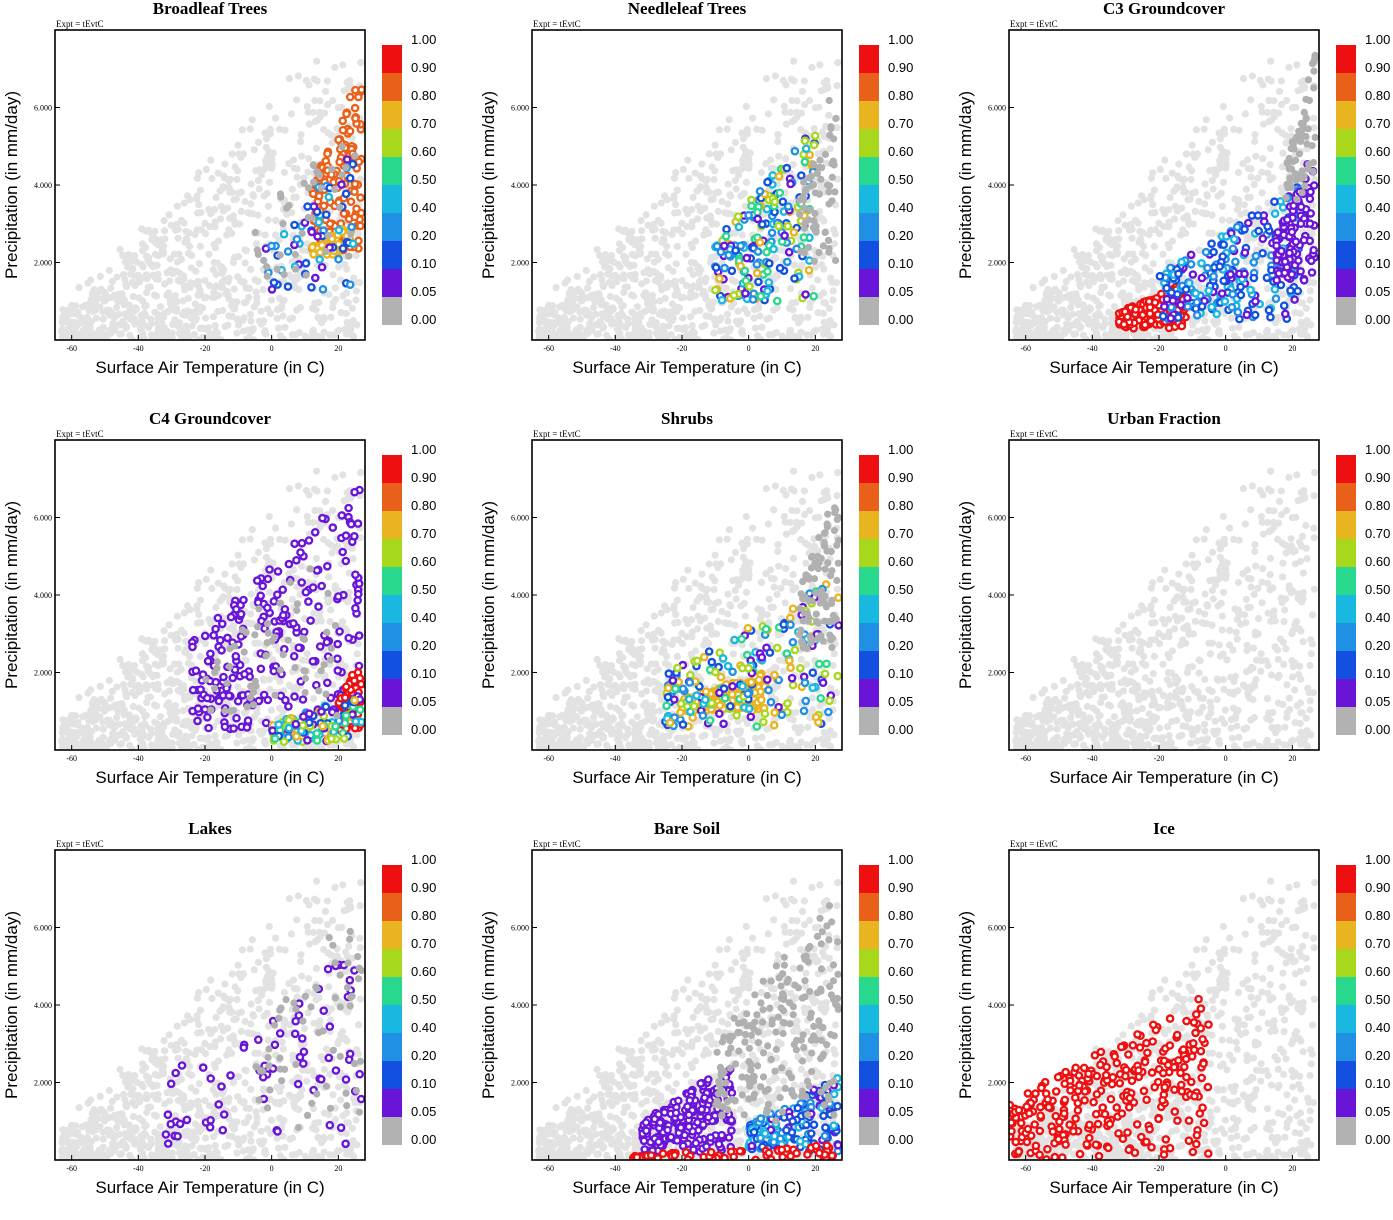 This screenshot has width=1393, height=1220. What do you see at coordinates (1377, 95) in the screenshot?
I see `colorbar-label: 0.80` at bounding box center [1377, 95].